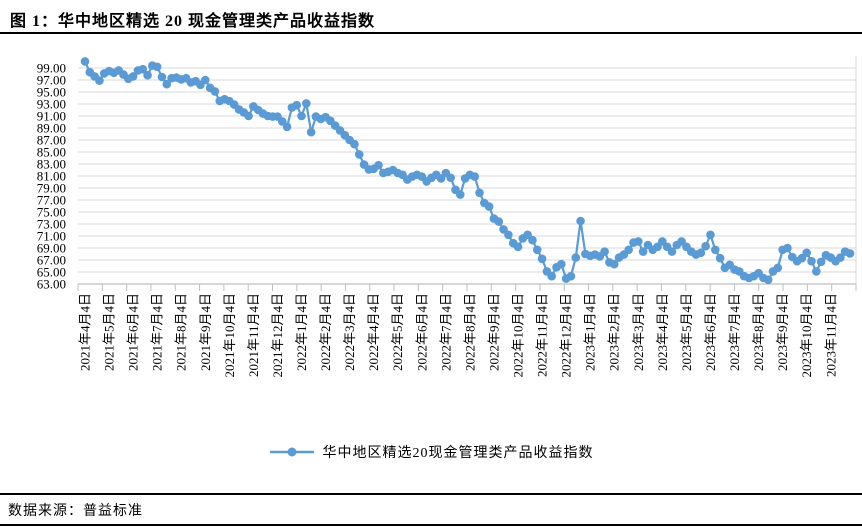 This screenshot has height=528, width=862. What do you see at coordinates (51, 284) in the screenshot?
I see `y-axis-label: 63.00` at bounding box center [51, 284].